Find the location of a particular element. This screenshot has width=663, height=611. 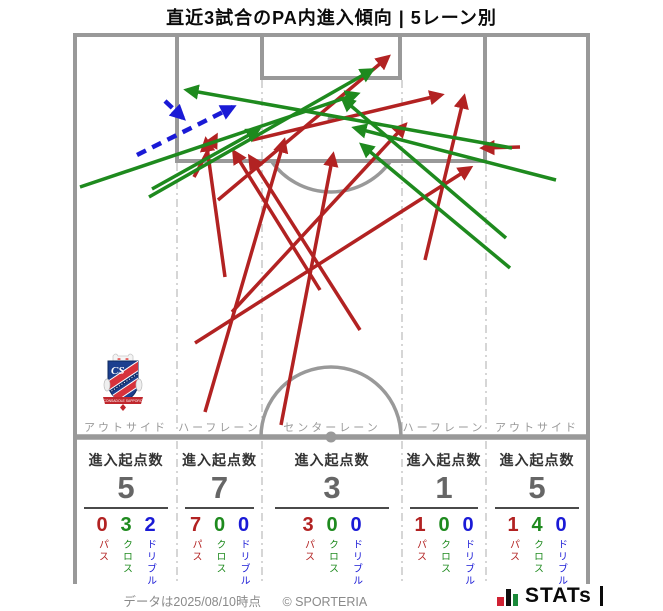

stats-column-half-left: 進入起点数 7 7 パス 0 クロス 0 ドリブル is located at coordinates (219, 515).